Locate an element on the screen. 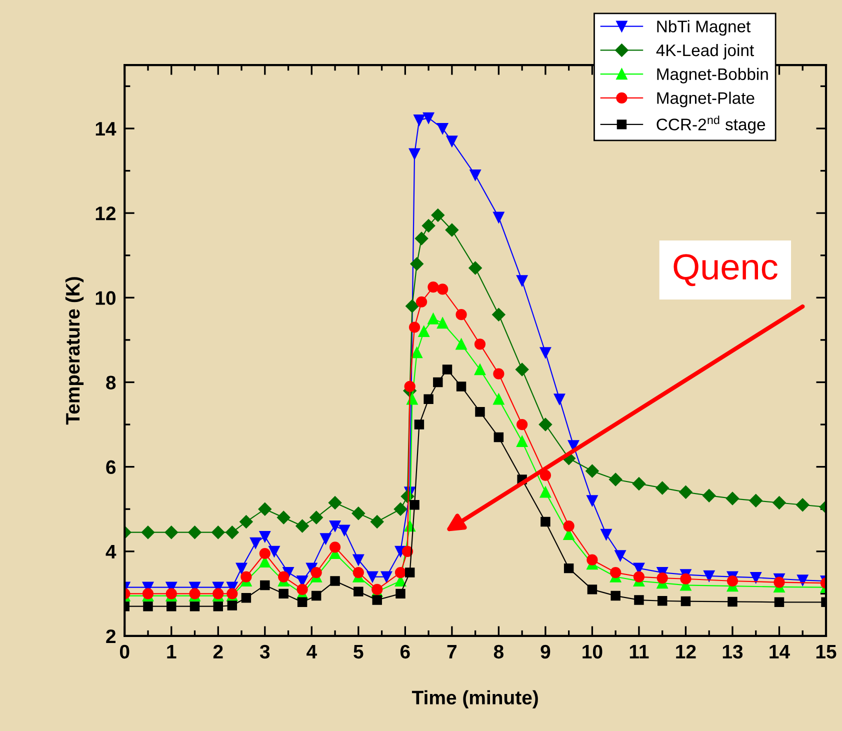 The height and width of the screenshot is (731, 842). annotation: Quenc is located at coordinates (726, 270).